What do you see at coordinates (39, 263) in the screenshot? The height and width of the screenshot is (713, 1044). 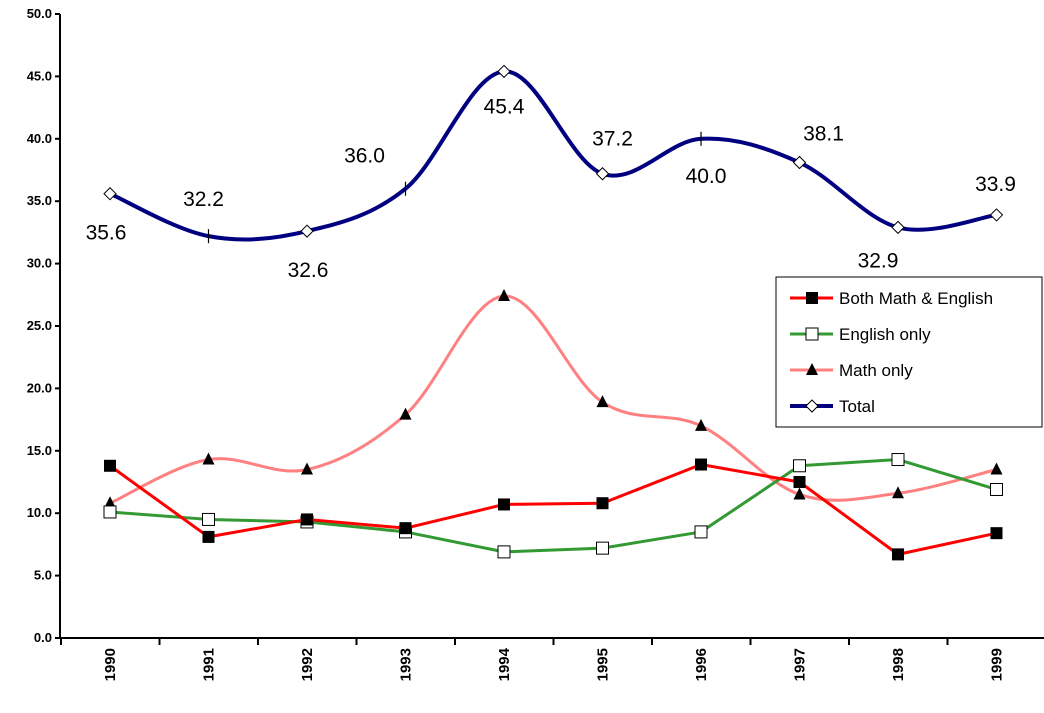 I see `y-tick-label: 30.0` at bounding box center [39, 263].